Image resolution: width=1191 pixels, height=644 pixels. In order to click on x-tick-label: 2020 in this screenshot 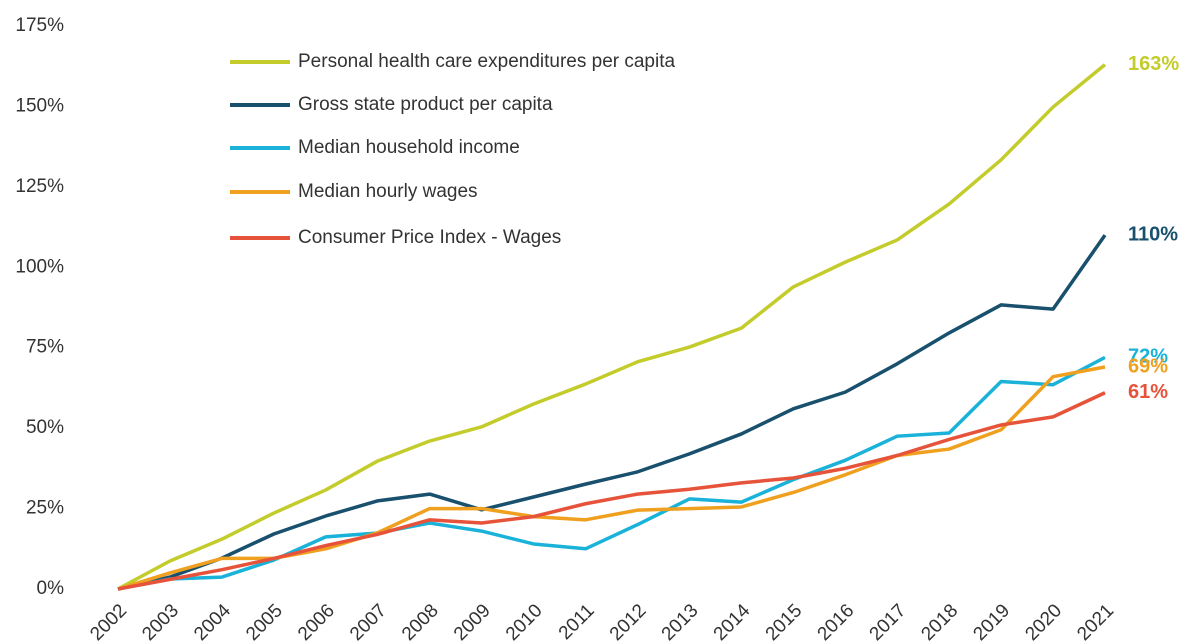, I will do `click(1043, 622)`.